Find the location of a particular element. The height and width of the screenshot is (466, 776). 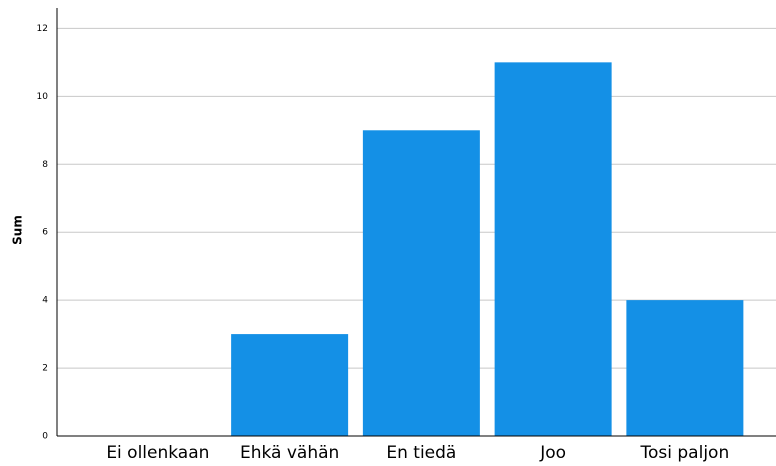

x-tick-label: Tosi paljon is located at coordinates (685, 453).